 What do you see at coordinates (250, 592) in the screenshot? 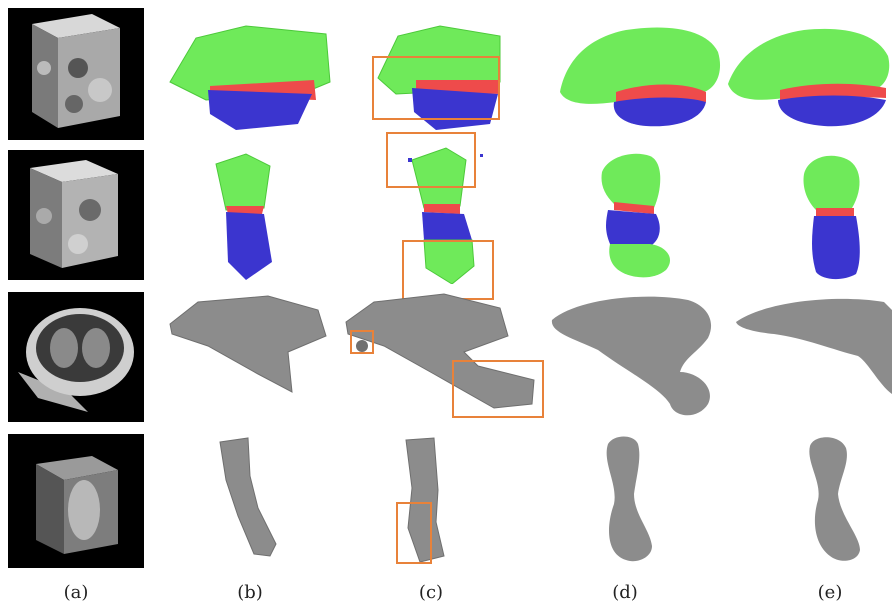
I see `caption-b: (b)` at bounding box center [250, 592].